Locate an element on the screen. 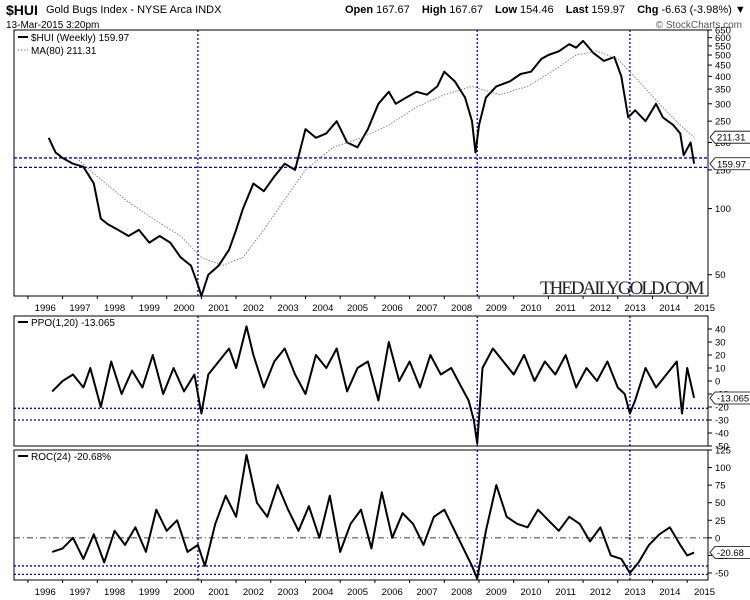  chg-down-icon: ▼ is located at coordinates (740, 10).